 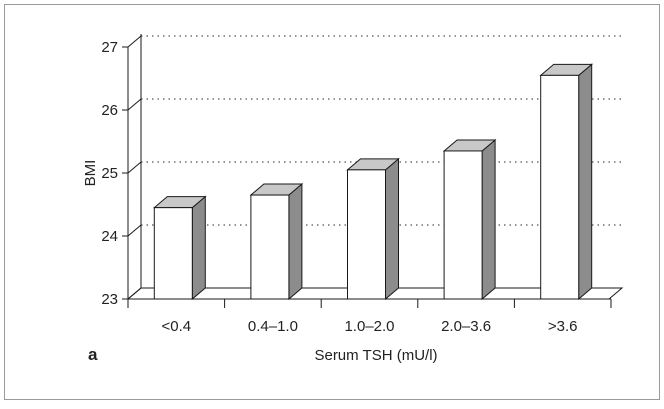 What do you see at coordinates (109, 236) in the screenshot?
I see `y-tick-label: 24` at bounding box center [109, 236].